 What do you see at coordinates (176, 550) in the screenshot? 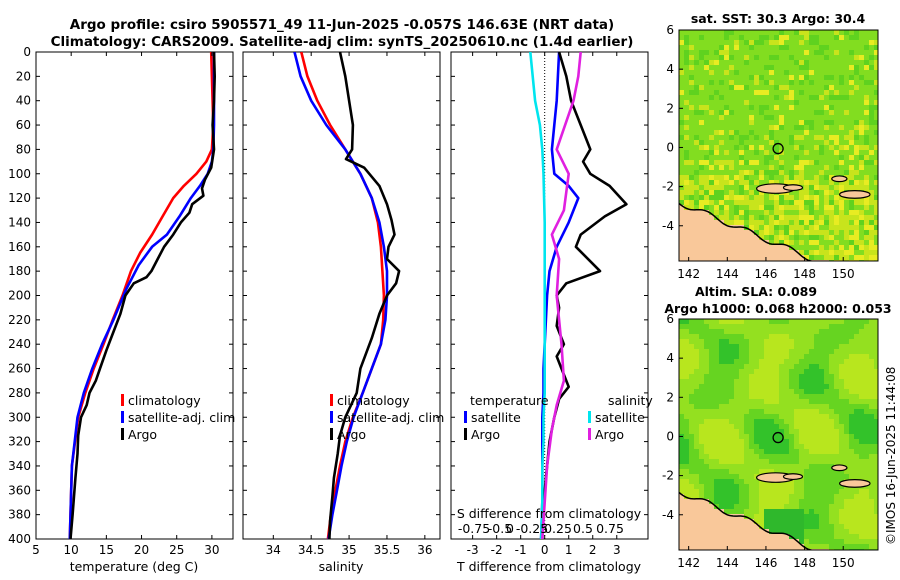
I see `x-tick-label: 25` at bounding box center [176, 550].